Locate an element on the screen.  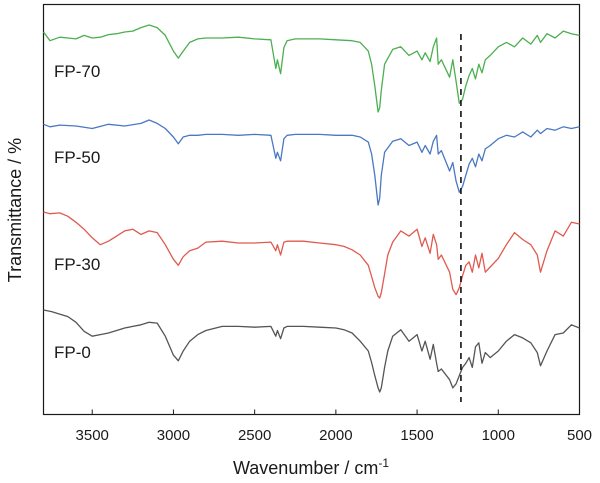
x-tick-label-1000: 1000 is located at coordinates (498, 435).